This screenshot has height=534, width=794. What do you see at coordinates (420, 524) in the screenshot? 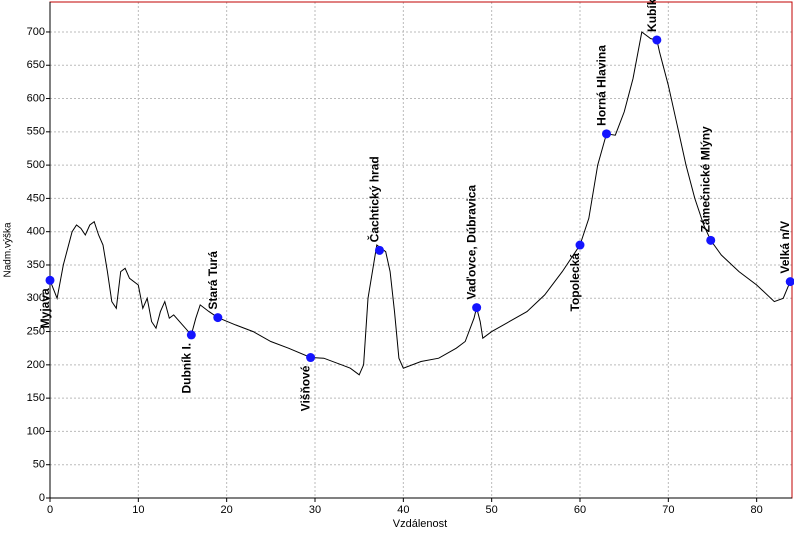
I see `x-axis-label: Vzdálenost` at bounding box center [420, 524].